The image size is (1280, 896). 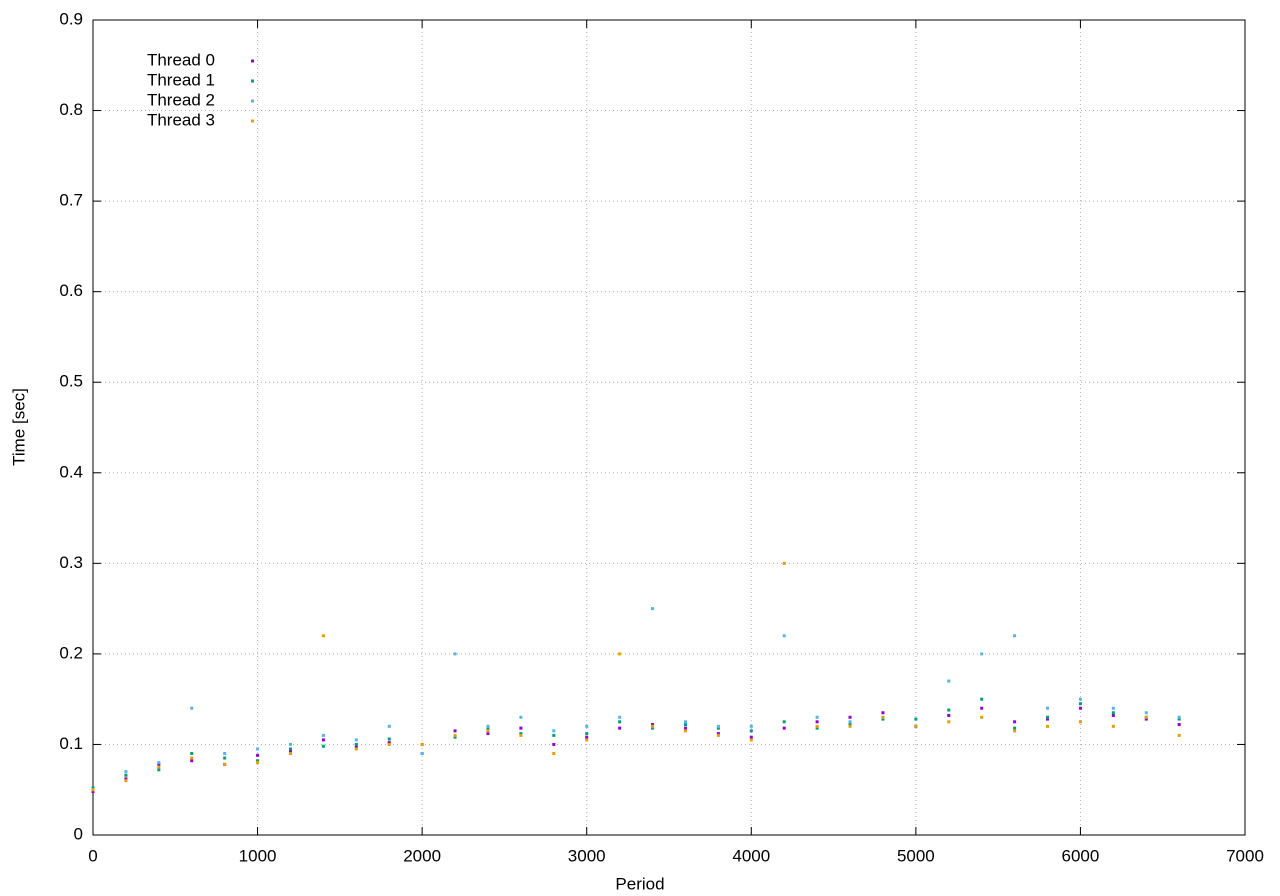 I want to click on y-axis-label: Time [sec], so click(x=18, y=427).